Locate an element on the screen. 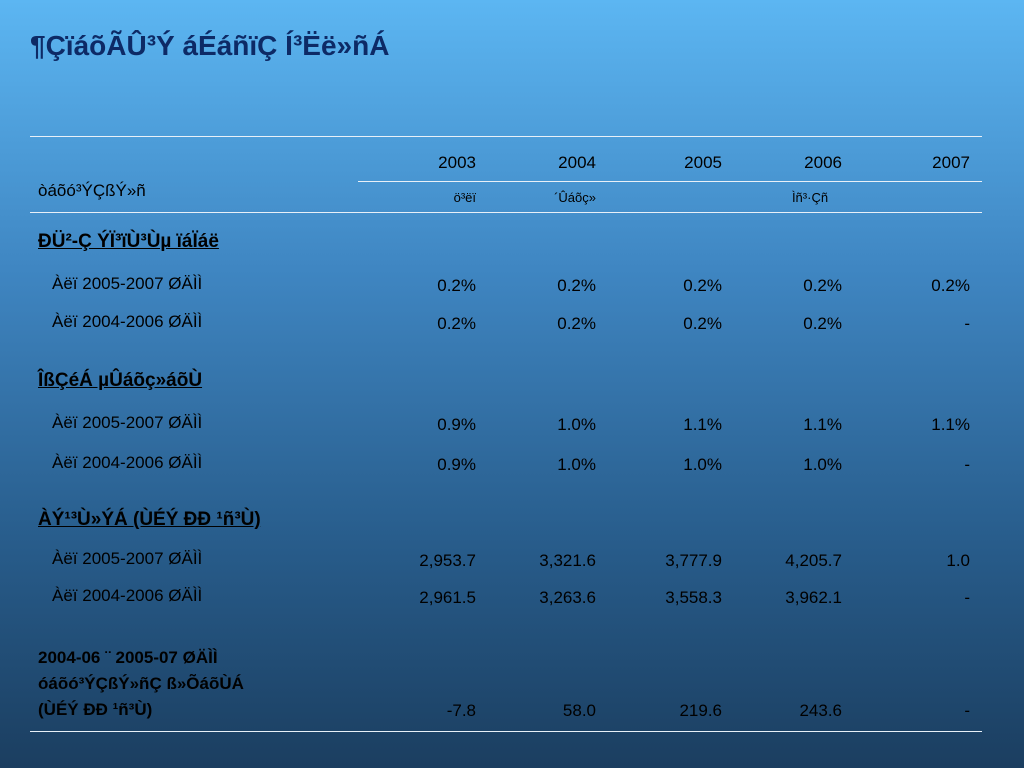 The image size is (1024, 768). cell: 2006 is located at coordinates (823, 162).